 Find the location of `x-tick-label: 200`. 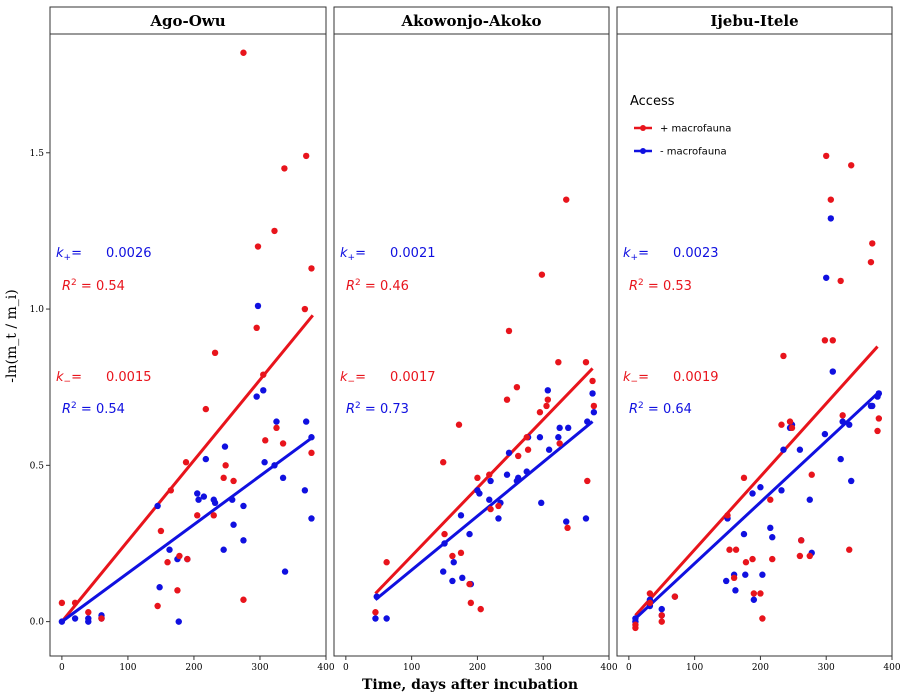

x-tick-label: 200 is located at coordinates (193, 668).